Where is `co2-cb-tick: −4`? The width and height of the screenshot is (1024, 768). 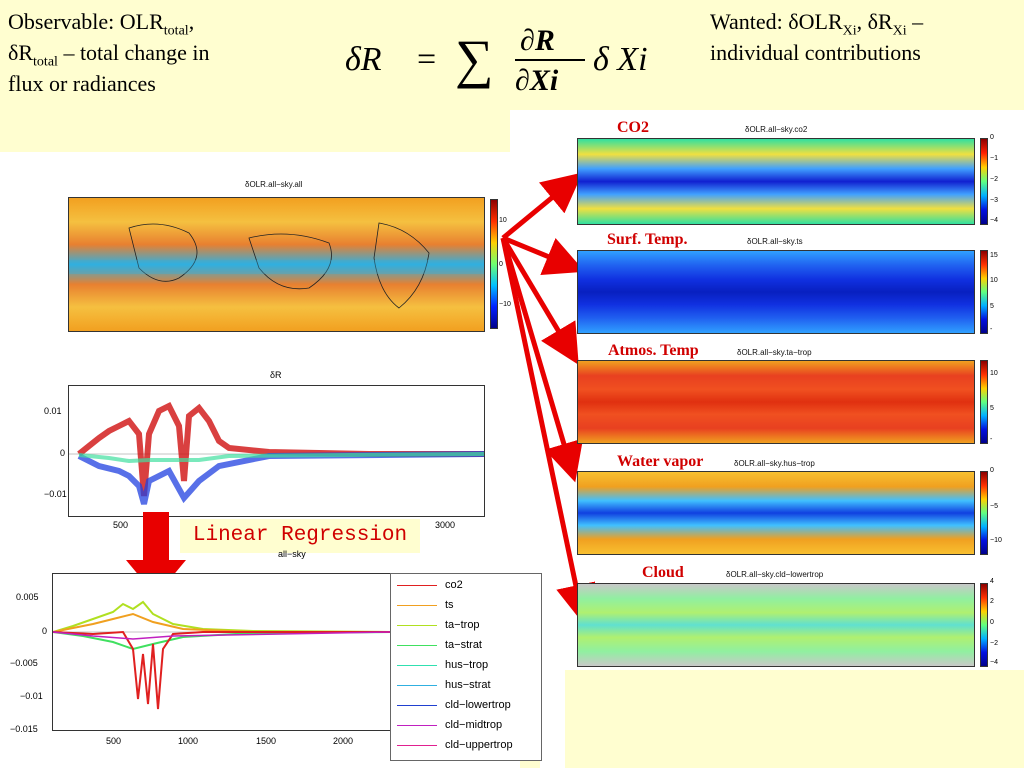 co2-cb-tick: −4 is located at coordinates (994, 220).